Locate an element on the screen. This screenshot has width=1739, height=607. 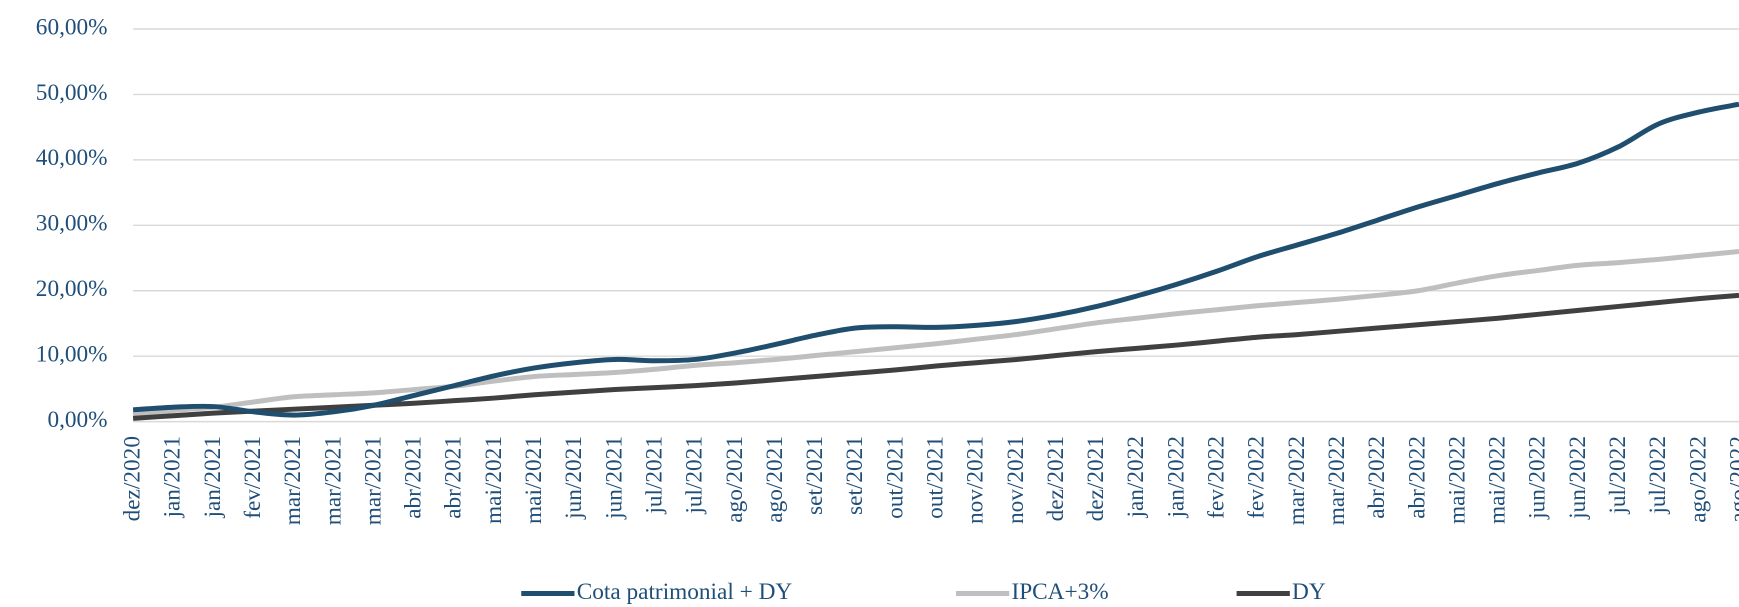
legend-label: DY is located at coordinates (1309, 592).